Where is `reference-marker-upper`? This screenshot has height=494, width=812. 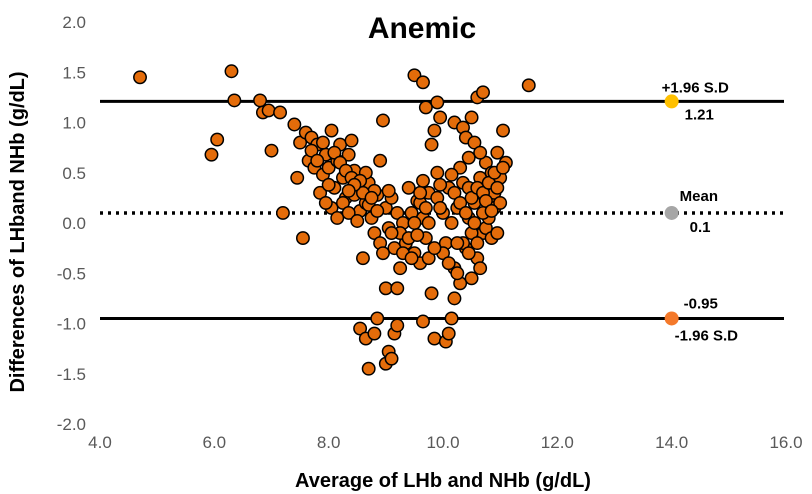
reference-marker-upper is located at coordinates (671, 101).